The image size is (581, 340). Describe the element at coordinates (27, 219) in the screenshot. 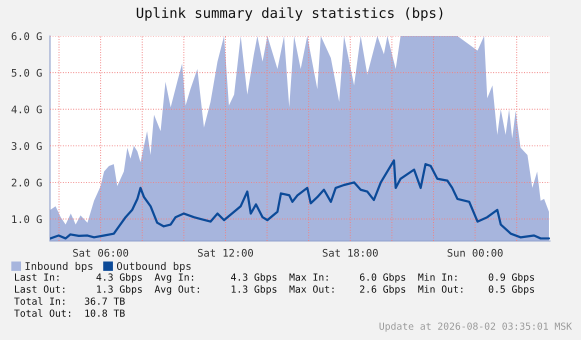

I see `y-tick-label: 1.0 G` at that location.